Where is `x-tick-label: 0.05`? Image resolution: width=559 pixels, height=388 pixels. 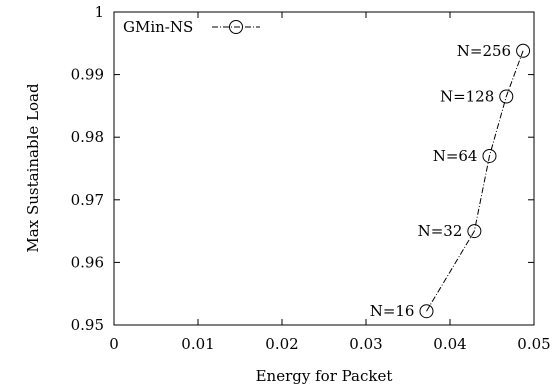 x-tick-label: 0.05 is located at coordinates (533, 344).